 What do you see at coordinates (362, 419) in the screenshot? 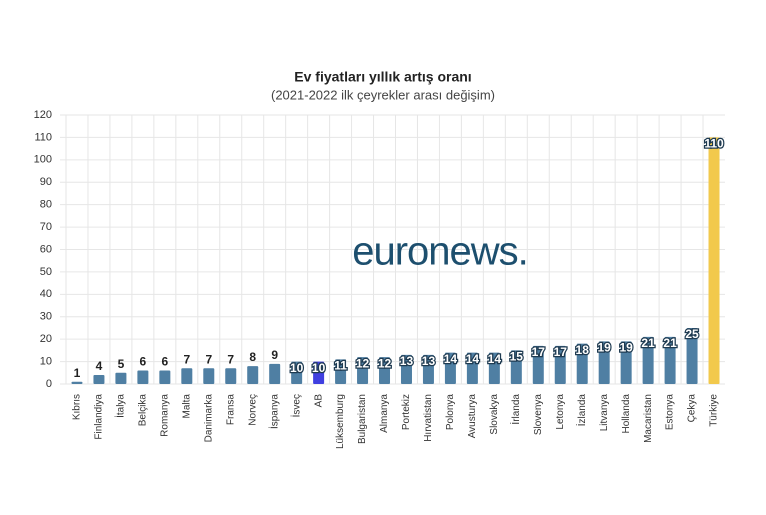
I see `x-tick-label: Bulgaristan` at bounding box center [362, 419].